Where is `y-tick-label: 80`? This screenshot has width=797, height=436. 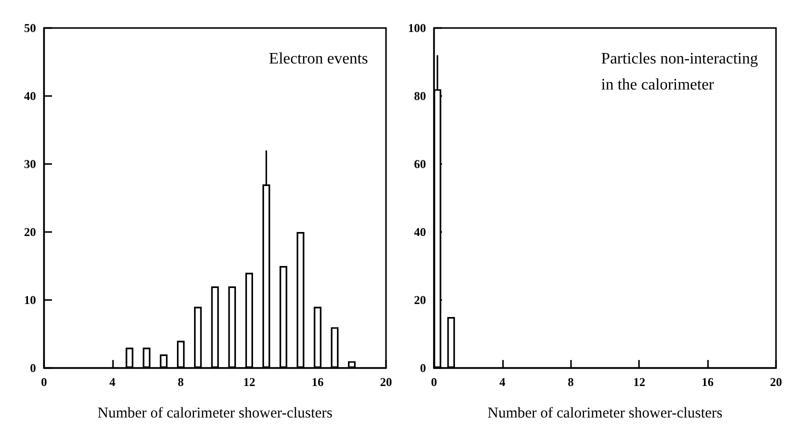
y-tick-label: 80 is located at coordinates (420, 96).